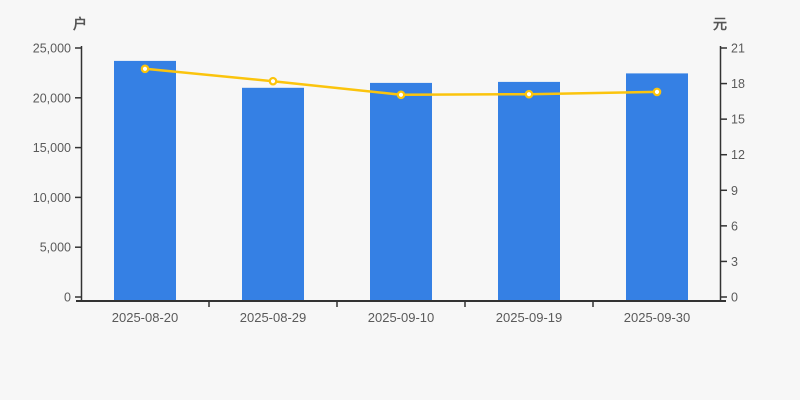  What do you see at coordinates (52, 198) in the screenshot?
I see `left-axis-tick-label: 10,000` at bounding box center [52, 198].